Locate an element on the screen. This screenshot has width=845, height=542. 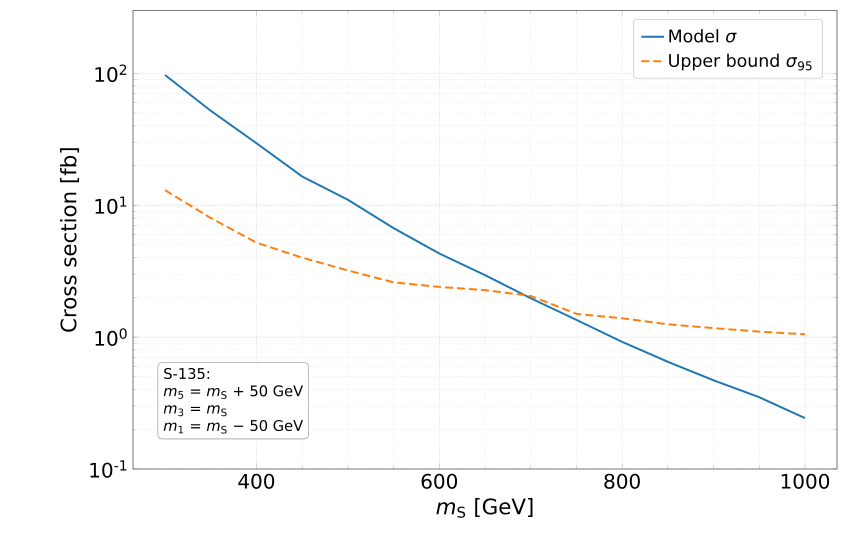
y-tick-label: 10$^{0}$ is located at coordinates (111, 337).